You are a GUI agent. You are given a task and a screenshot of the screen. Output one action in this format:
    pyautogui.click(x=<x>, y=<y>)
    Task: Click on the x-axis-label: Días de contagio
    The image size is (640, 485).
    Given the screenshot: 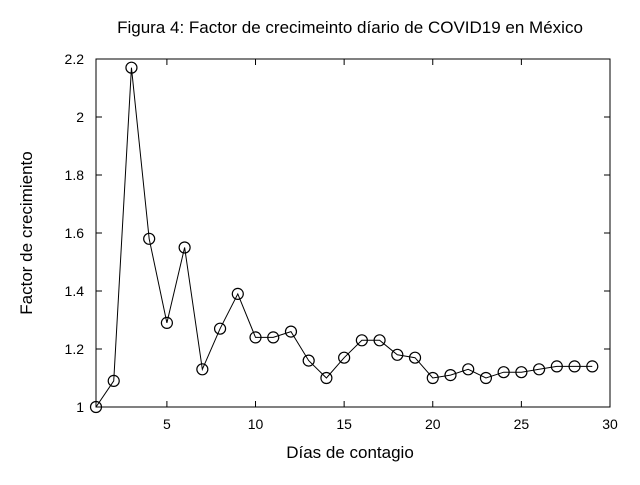 What is the action you would take?
    pyautogui.click(x=350, y=452)
    